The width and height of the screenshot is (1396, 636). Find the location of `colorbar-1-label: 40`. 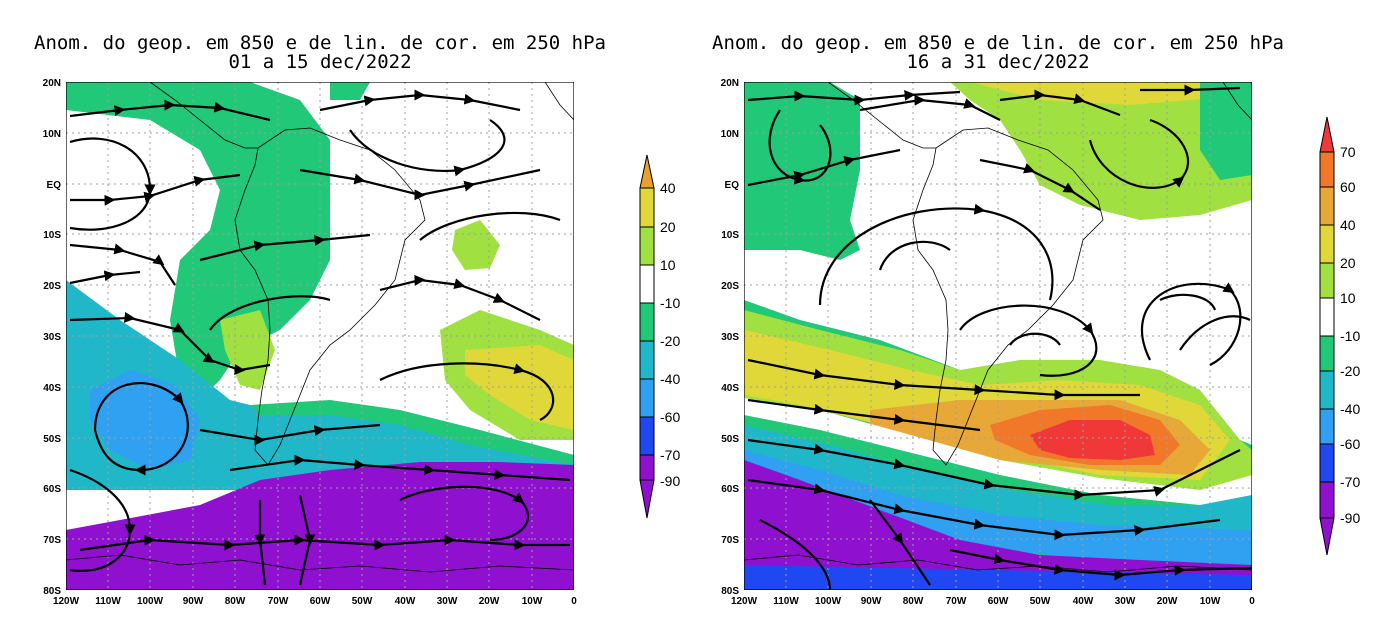

colorbar-1-label: 40 is located at coordinates (668, 188).